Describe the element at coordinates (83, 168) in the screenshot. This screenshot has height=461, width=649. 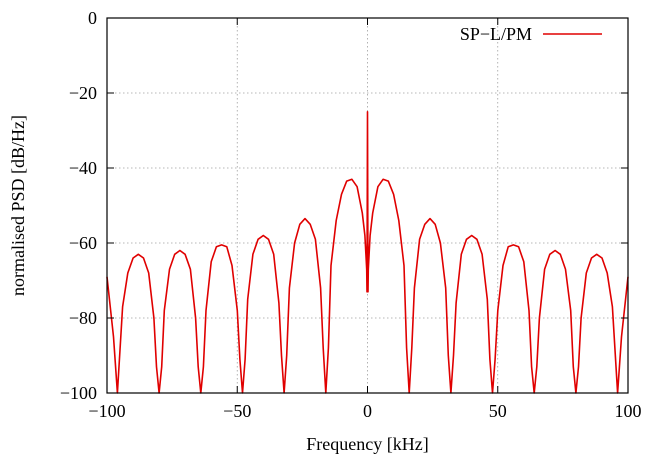
I see `y-tick-label: −40` at that location.